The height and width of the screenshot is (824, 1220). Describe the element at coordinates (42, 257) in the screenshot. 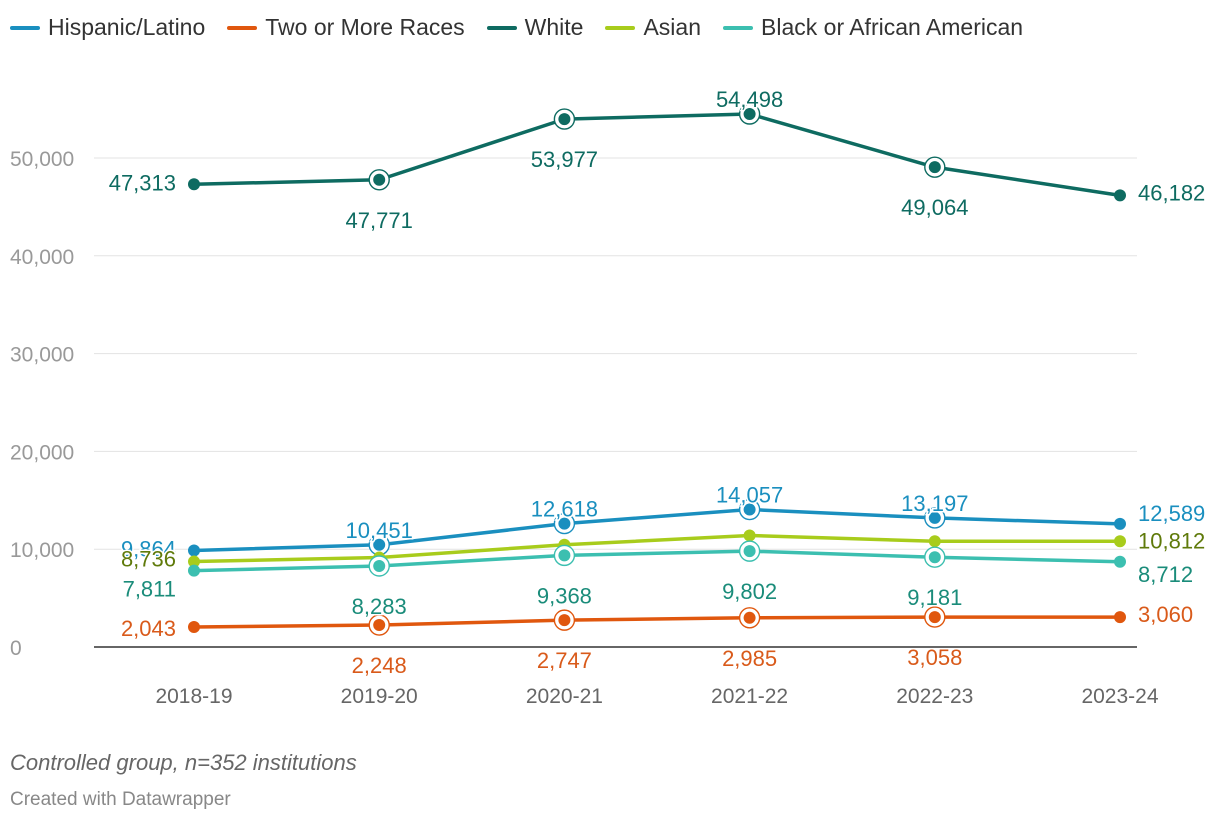

I see `y-tick-label: 40,000` at that location.